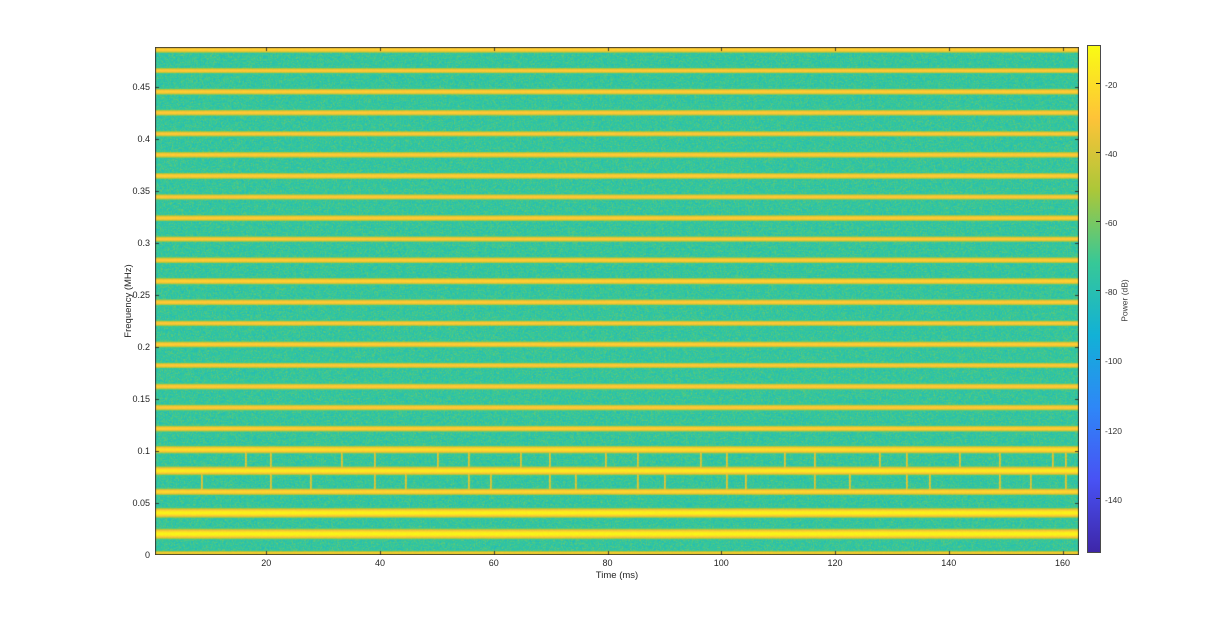  What do you see at coordinates (607, 563) in the screenshot?
I see `x-tick-label: 80` at bounding box center [607, 563].